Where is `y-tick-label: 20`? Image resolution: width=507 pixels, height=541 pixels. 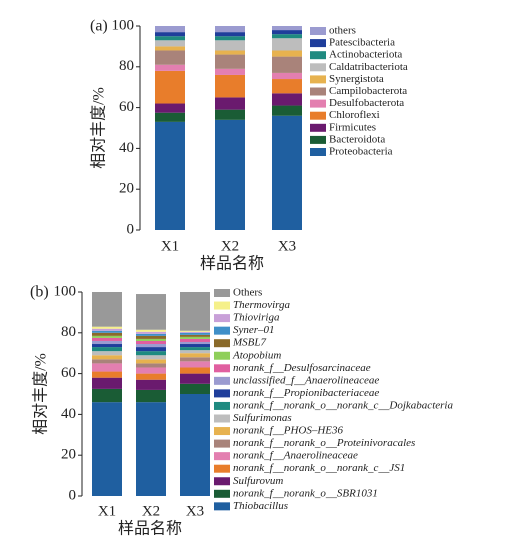
y-tick-label: 20 is located at coordinates (126, 189).